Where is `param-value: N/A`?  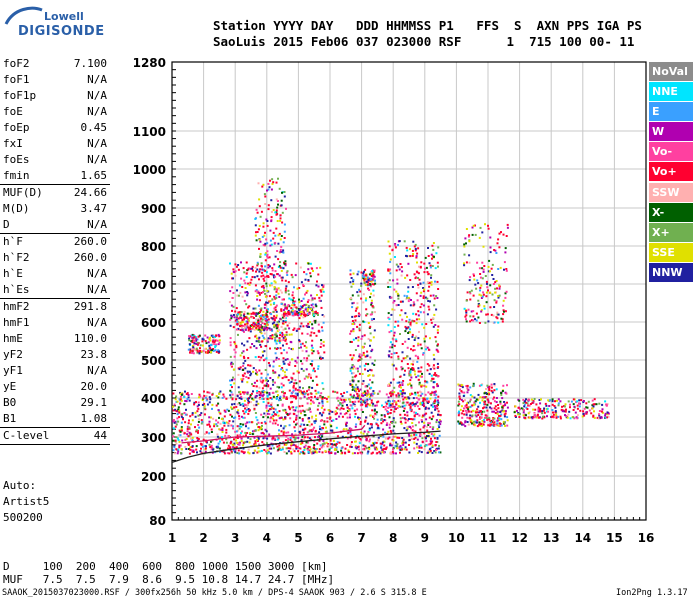 param-value: N/A is located at coordinates (97, 79).